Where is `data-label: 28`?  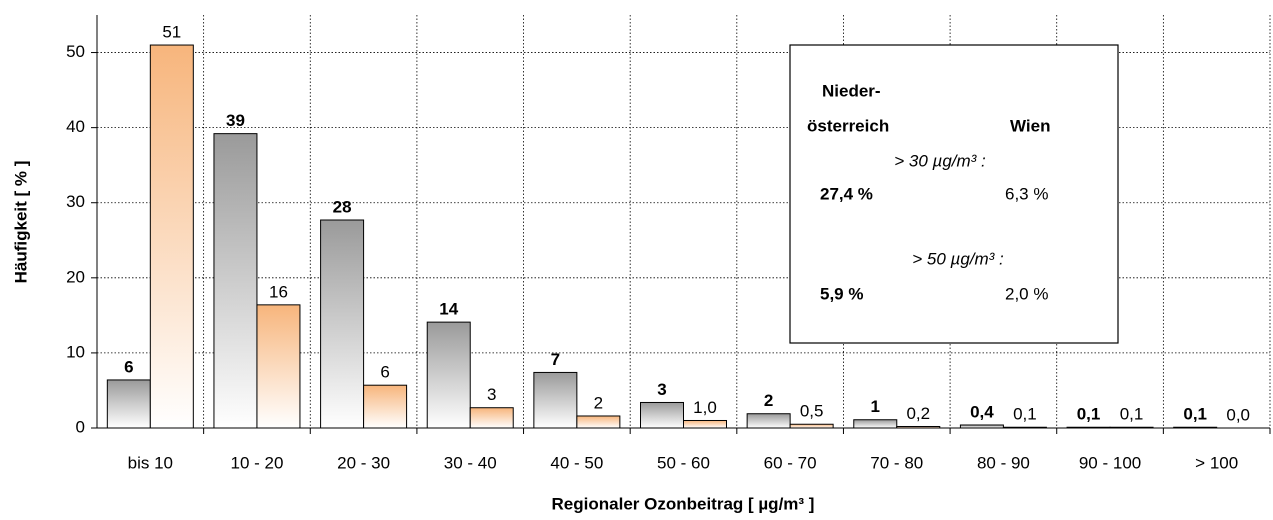 data-label: 28 is located at coordinates (342, 206).